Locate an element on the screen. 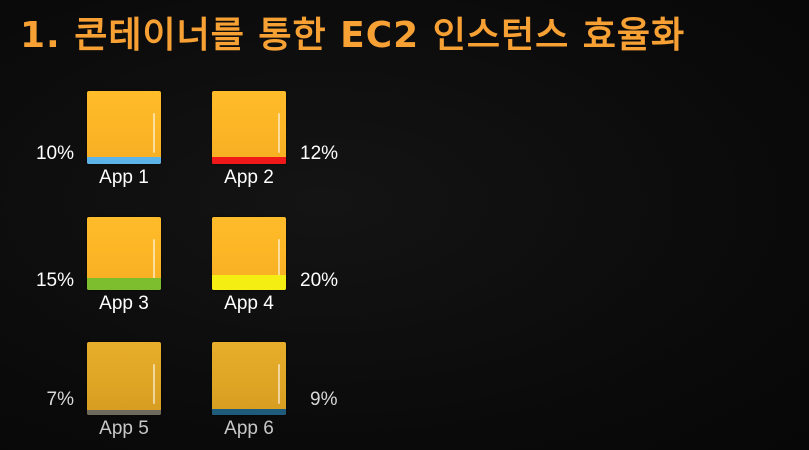 This screenshot has width=809, height=450. app-1-percent: 10% is located at coordinates (44, 154).